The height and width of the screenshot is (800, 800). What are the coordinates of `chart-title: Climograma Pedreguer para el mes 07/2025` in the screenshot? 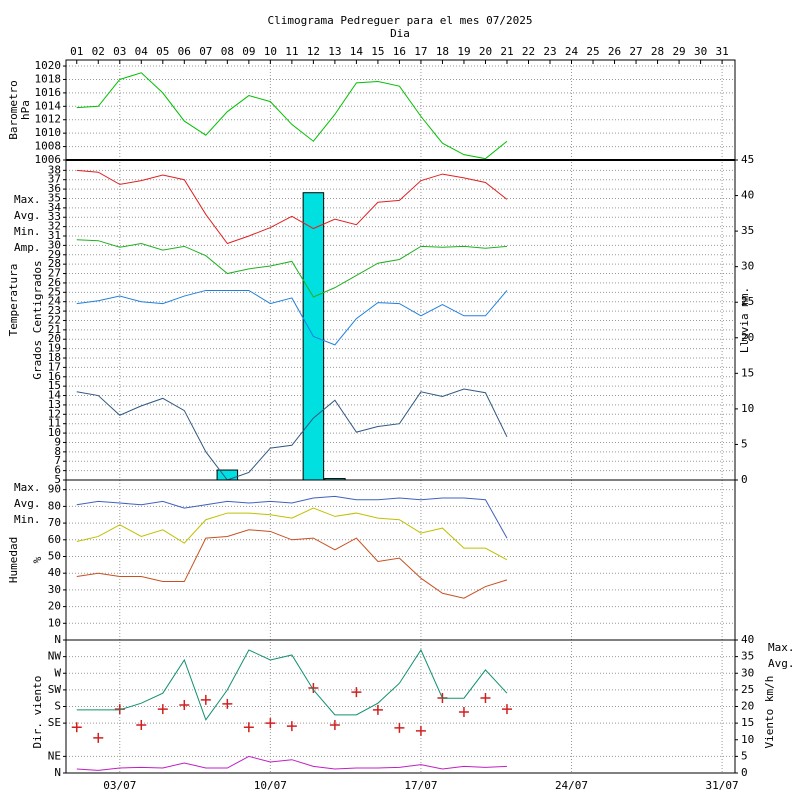 It's located at (400, 20).